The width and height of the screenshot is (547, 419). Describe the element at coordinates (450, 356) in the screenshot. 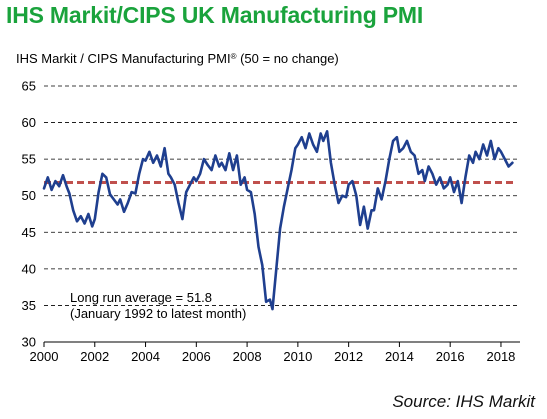

I see `x-tick-label: 2016` at that location.